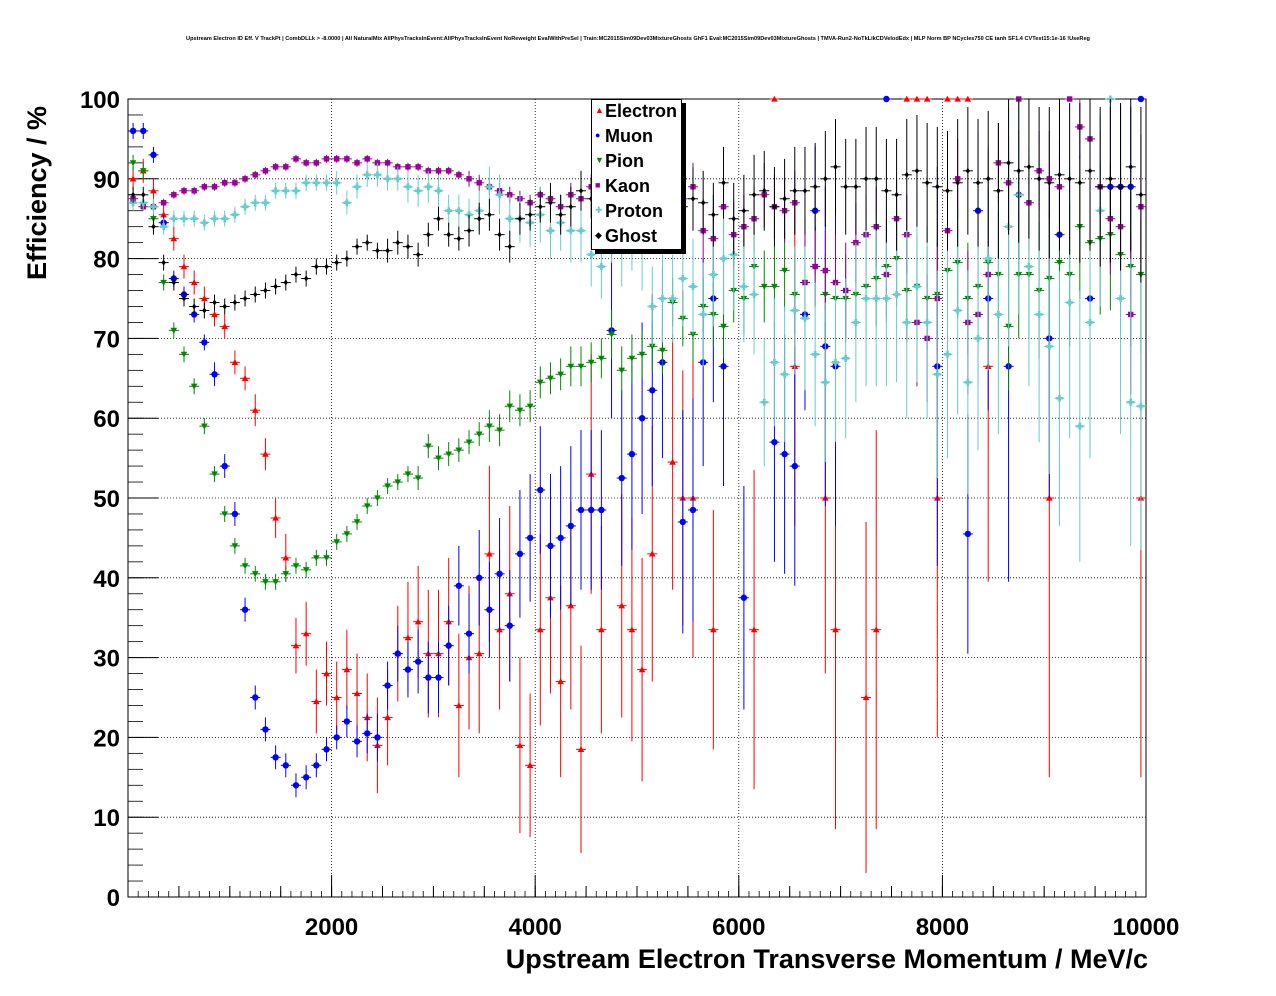  What do you see at coordinates (634, 211) in the screenshot?
I see `legend-label: Proton` at bounding box center [634, 211].